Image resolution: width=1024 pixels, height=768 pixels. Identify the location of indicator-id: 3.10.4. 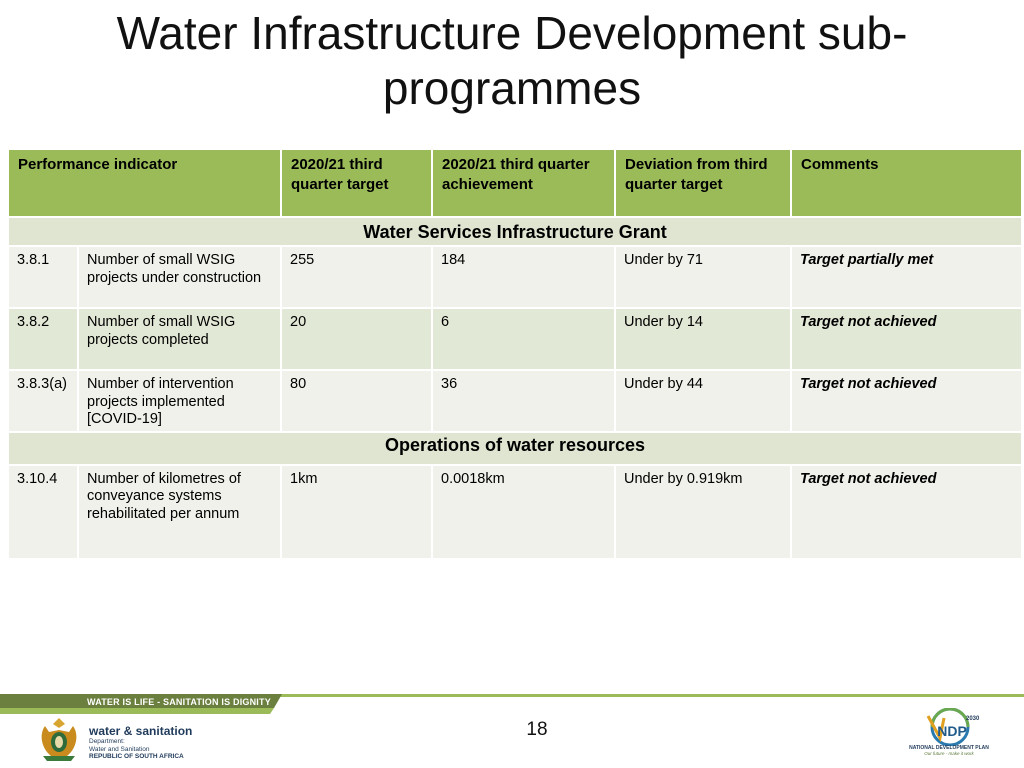
(43, 511).